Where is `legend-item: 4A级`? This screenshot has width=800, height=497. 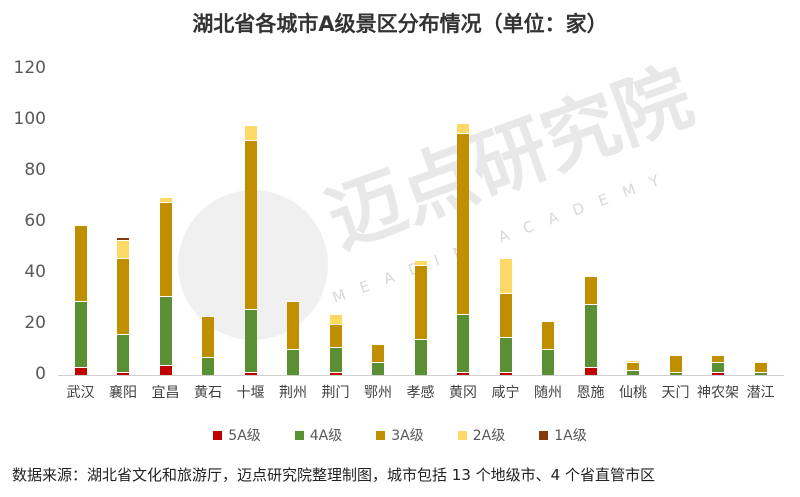
legend-item: 4A级 is located at coordinates (318, 435).